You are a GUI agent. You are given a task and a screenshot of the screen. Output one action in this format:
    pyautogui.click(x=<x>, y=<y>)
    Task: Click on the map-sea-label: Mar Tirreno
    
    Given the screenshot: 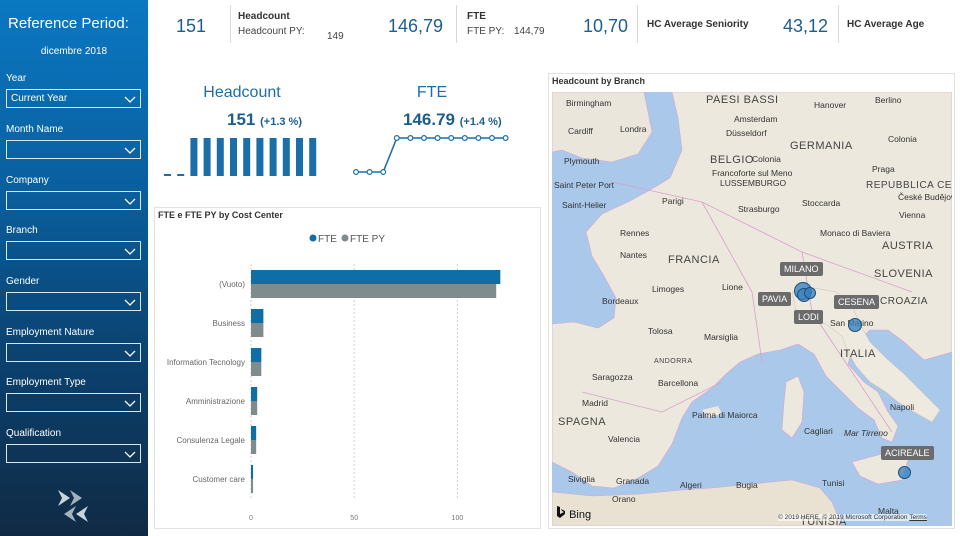 What is the action you would take?
    pyautogui.click(x=866, y=433)
    